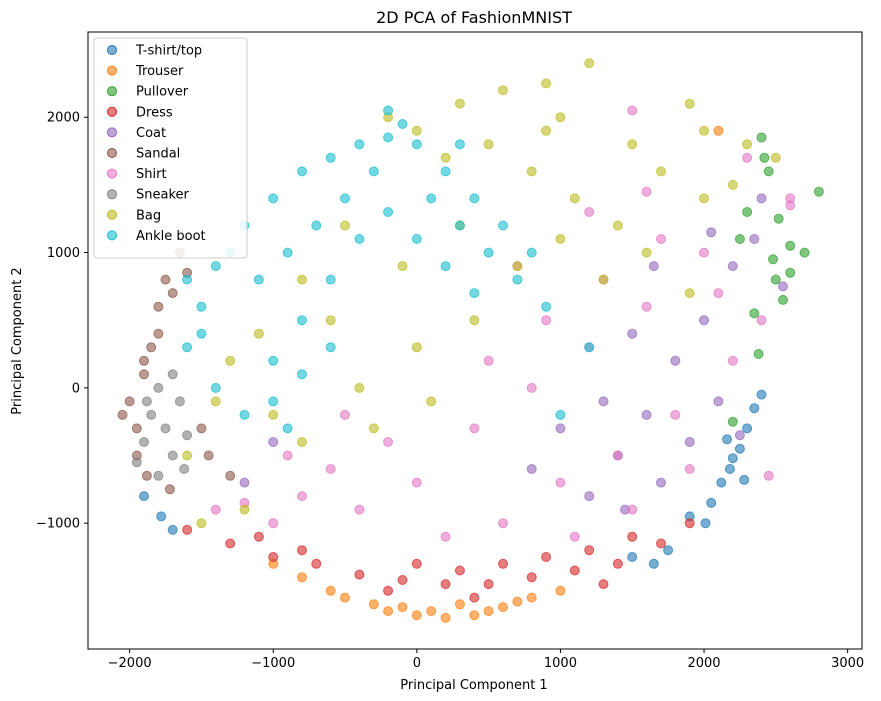 The width and height of the screenshot is (881, 701). What do you see at coordinates (58, 524) in the screenshot?
I see `y-tick-label: −1000` at bounding box center [58, 524].